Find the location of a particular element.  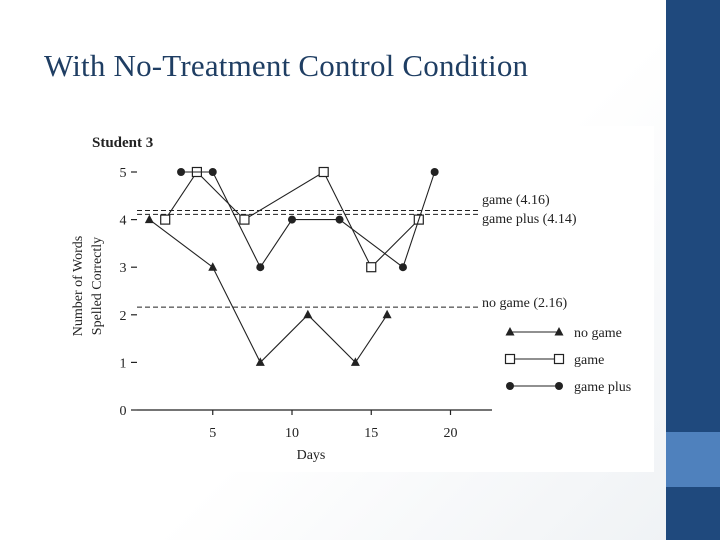

y-tick-label: 5 is located at coordinates (123, 173).